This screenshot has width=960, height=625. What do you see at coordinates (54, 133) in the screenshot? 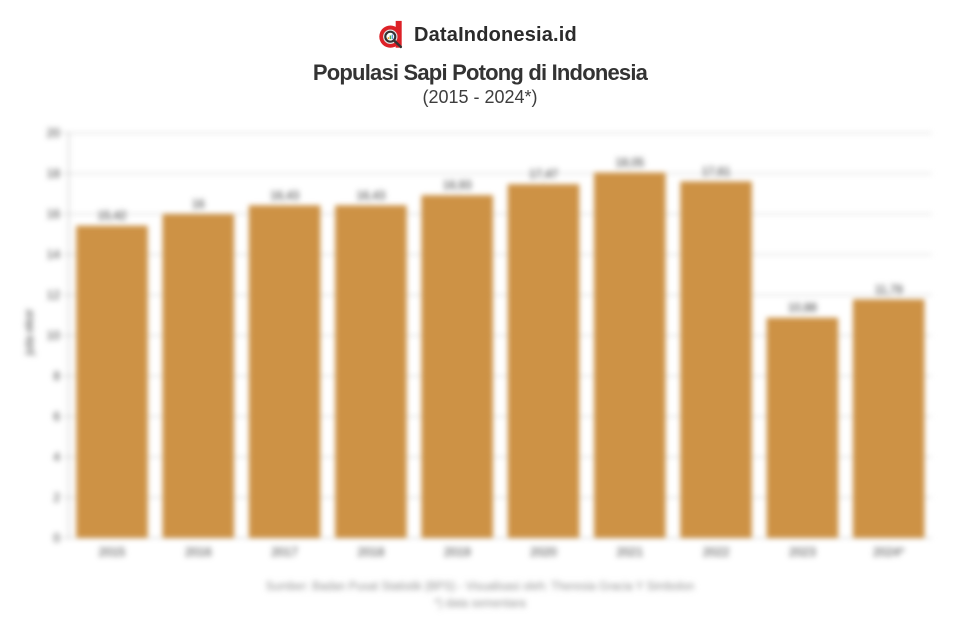
I see `svg-text: 20` at bounding box center [54, 133].